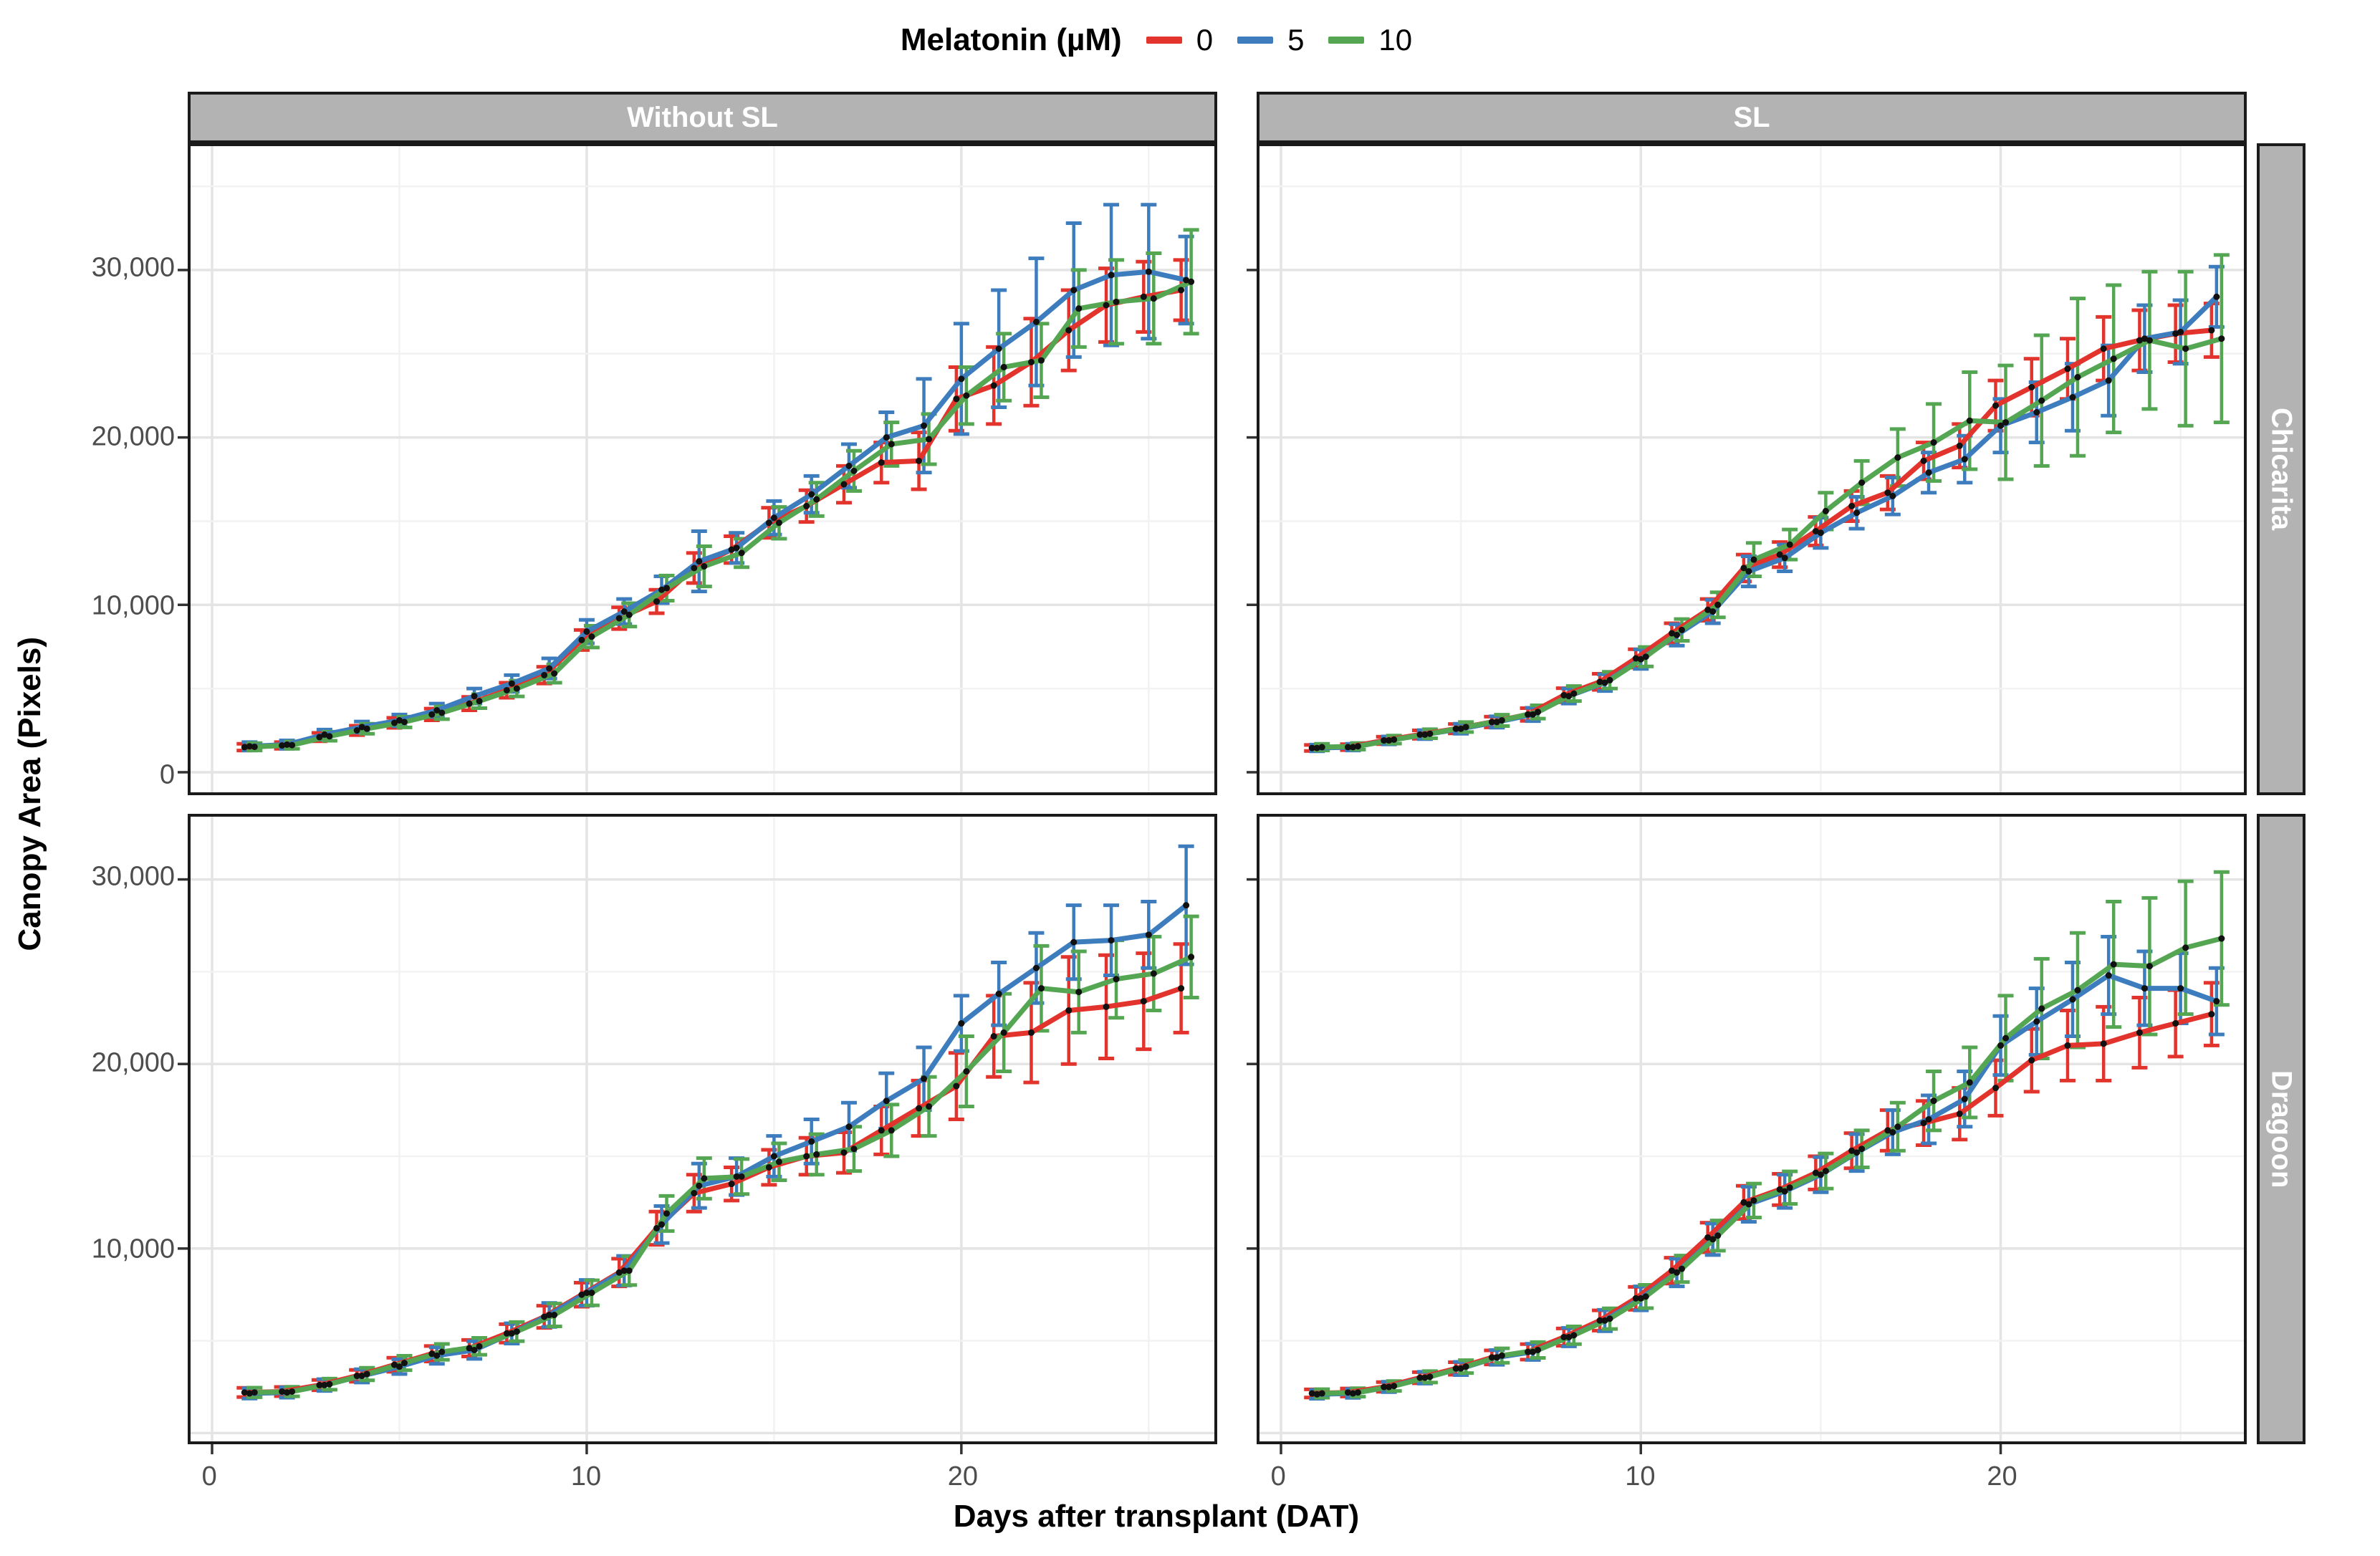  I want to click on x-axis-labels-left: 0 10 20, so click(702, 1471).